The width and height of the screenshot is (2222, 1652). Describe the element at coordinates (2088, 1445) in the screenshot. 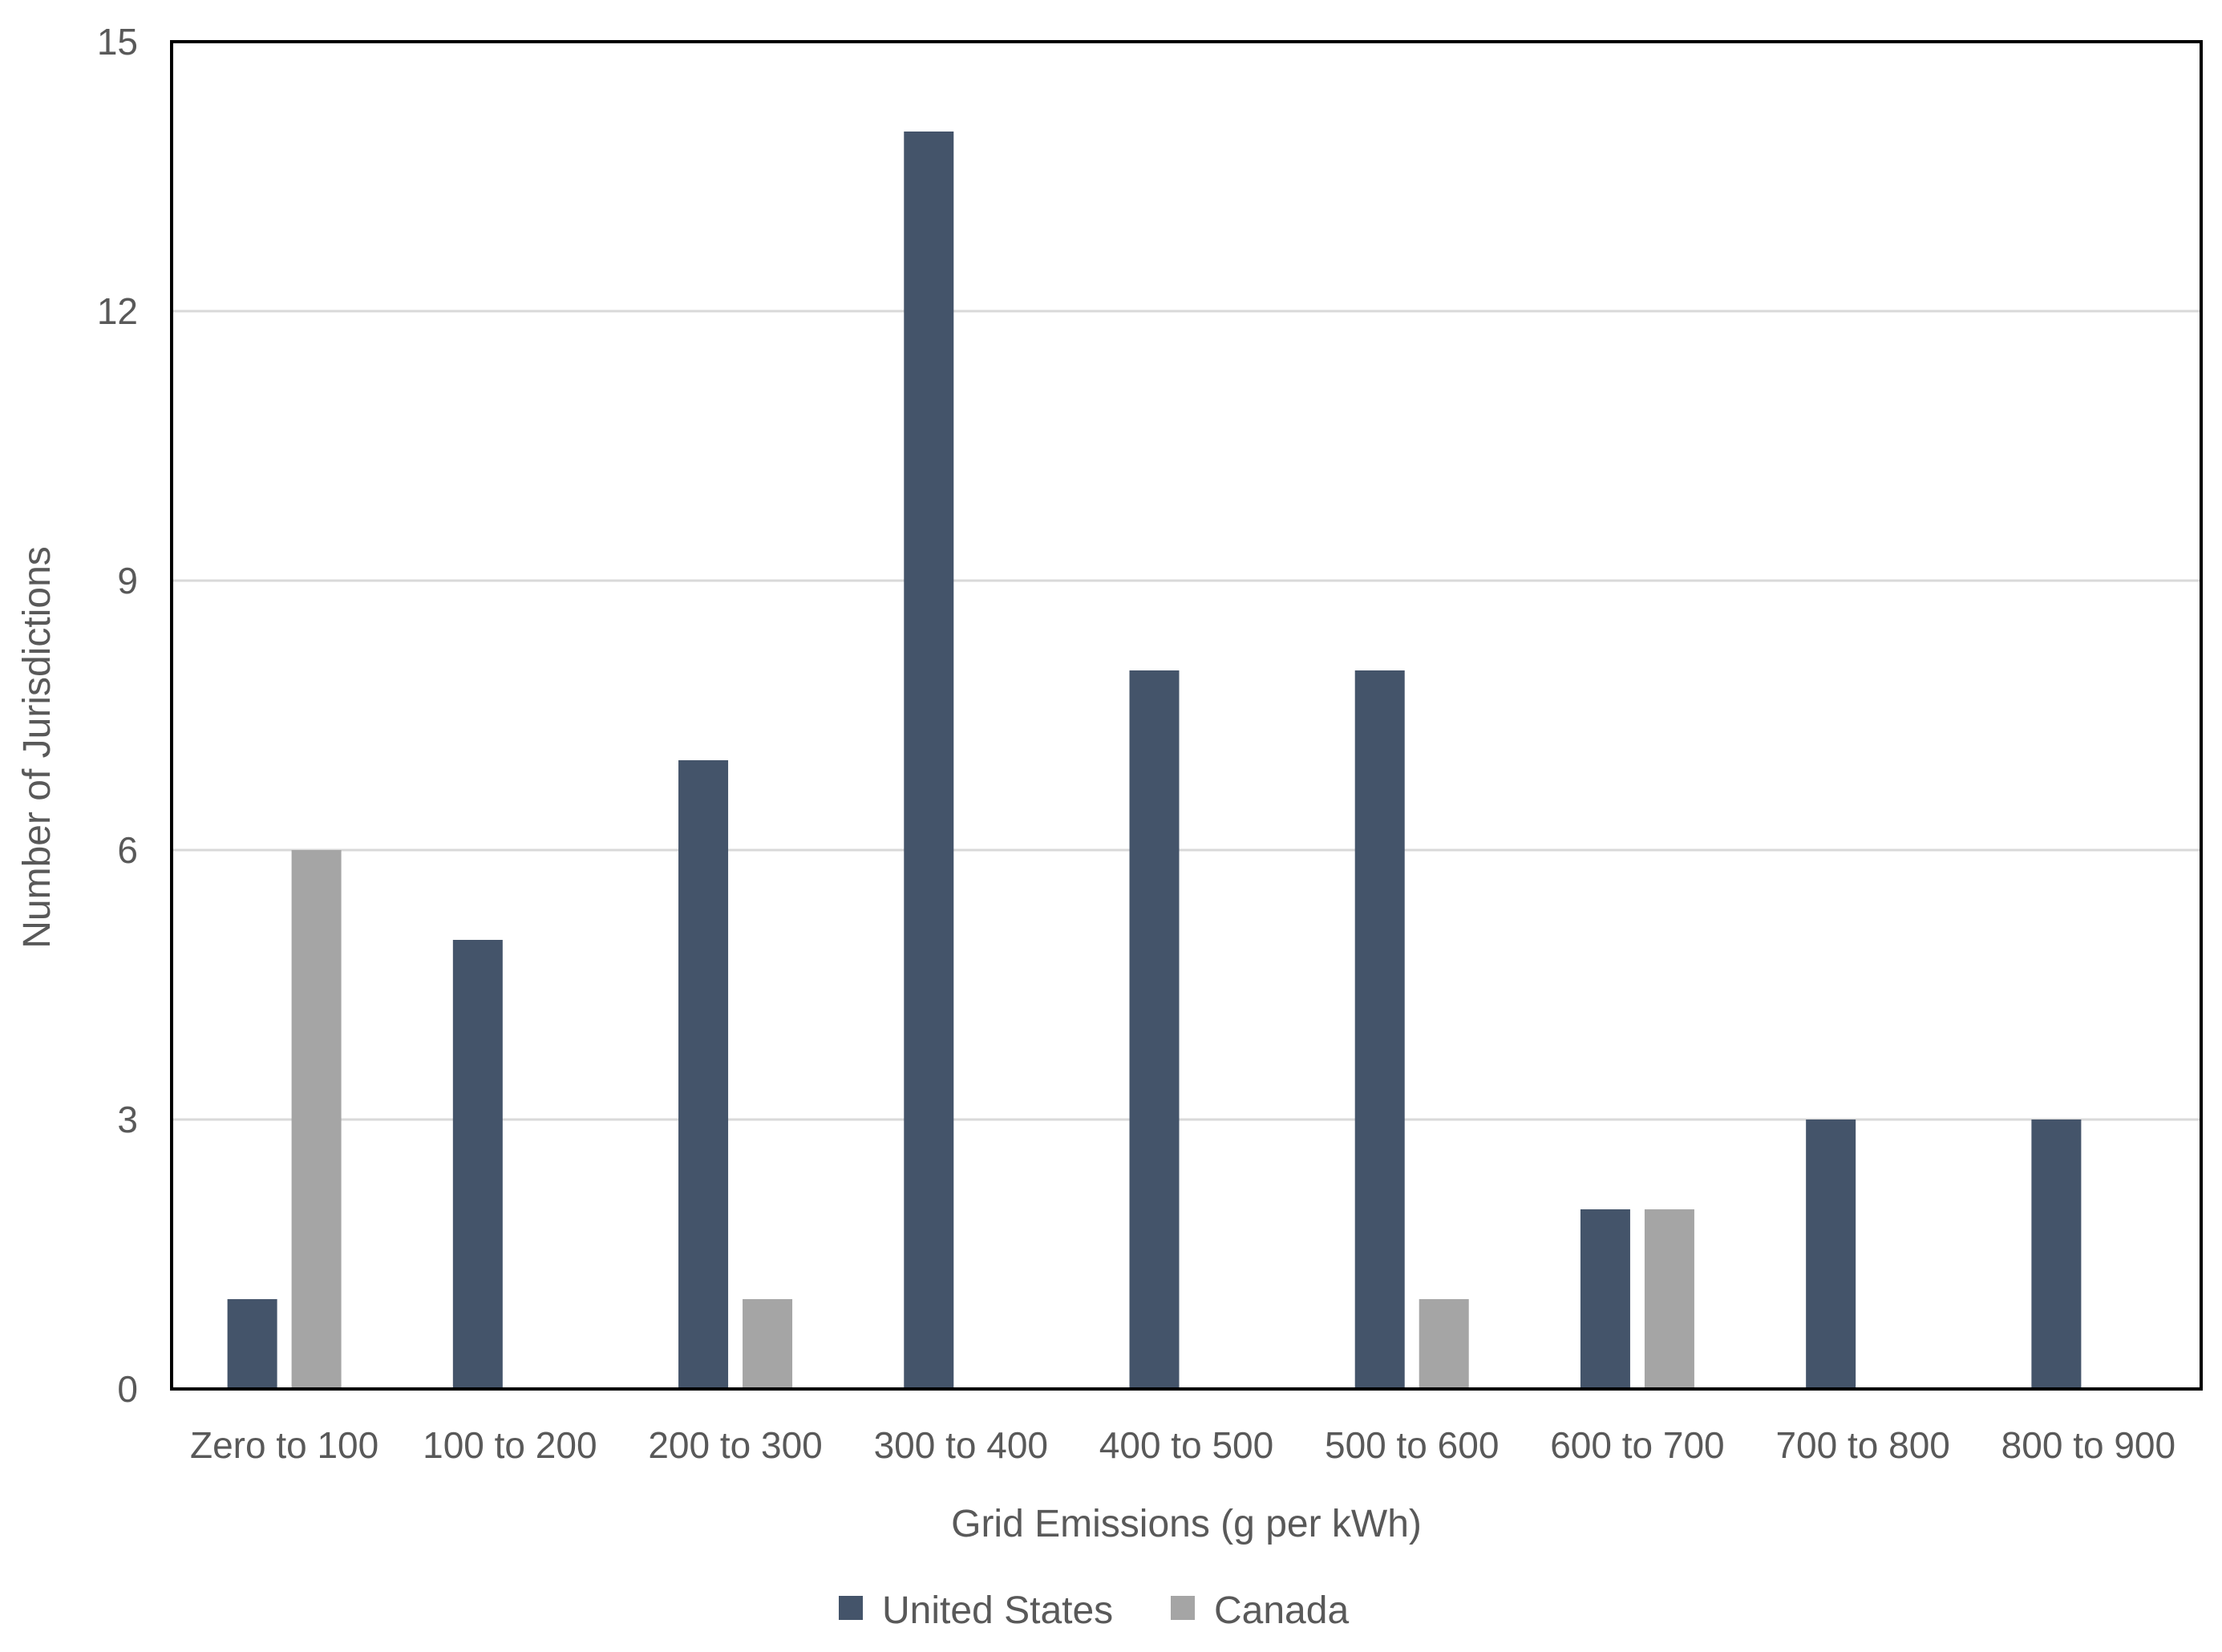

I see `x-tick-label: 800 to 900` at that location.